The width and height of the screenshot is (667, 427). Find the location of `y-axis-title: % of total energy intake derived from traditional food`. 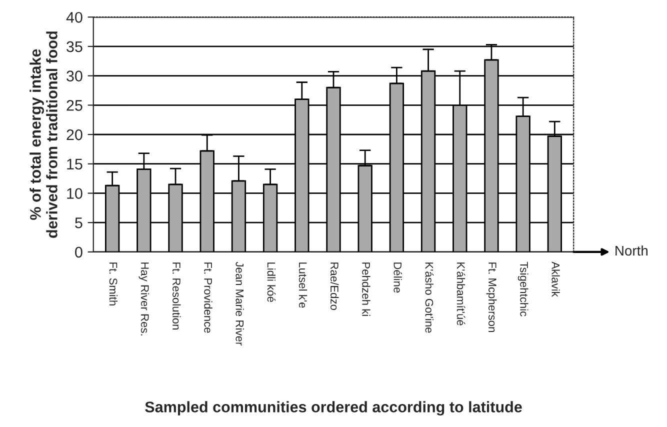

y-axis-title: % of total energy intake derived from traditional food is located at coordinates (44, 135).